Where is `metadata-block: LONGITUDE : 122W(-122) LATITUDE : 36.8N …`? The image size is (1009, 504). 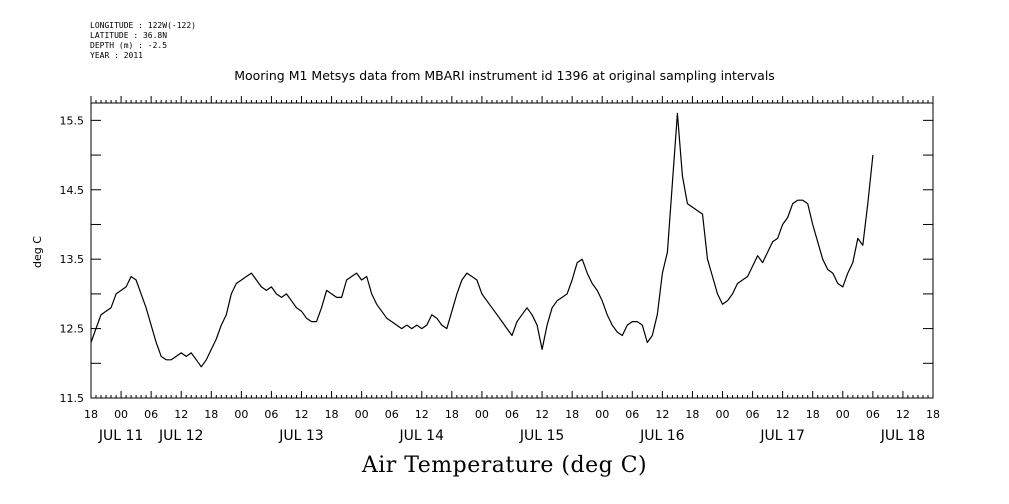 metadata-block: LONGITUDE : 122W(-122) LATITUDE : 36.8N … is located at coordinates (143, 41).